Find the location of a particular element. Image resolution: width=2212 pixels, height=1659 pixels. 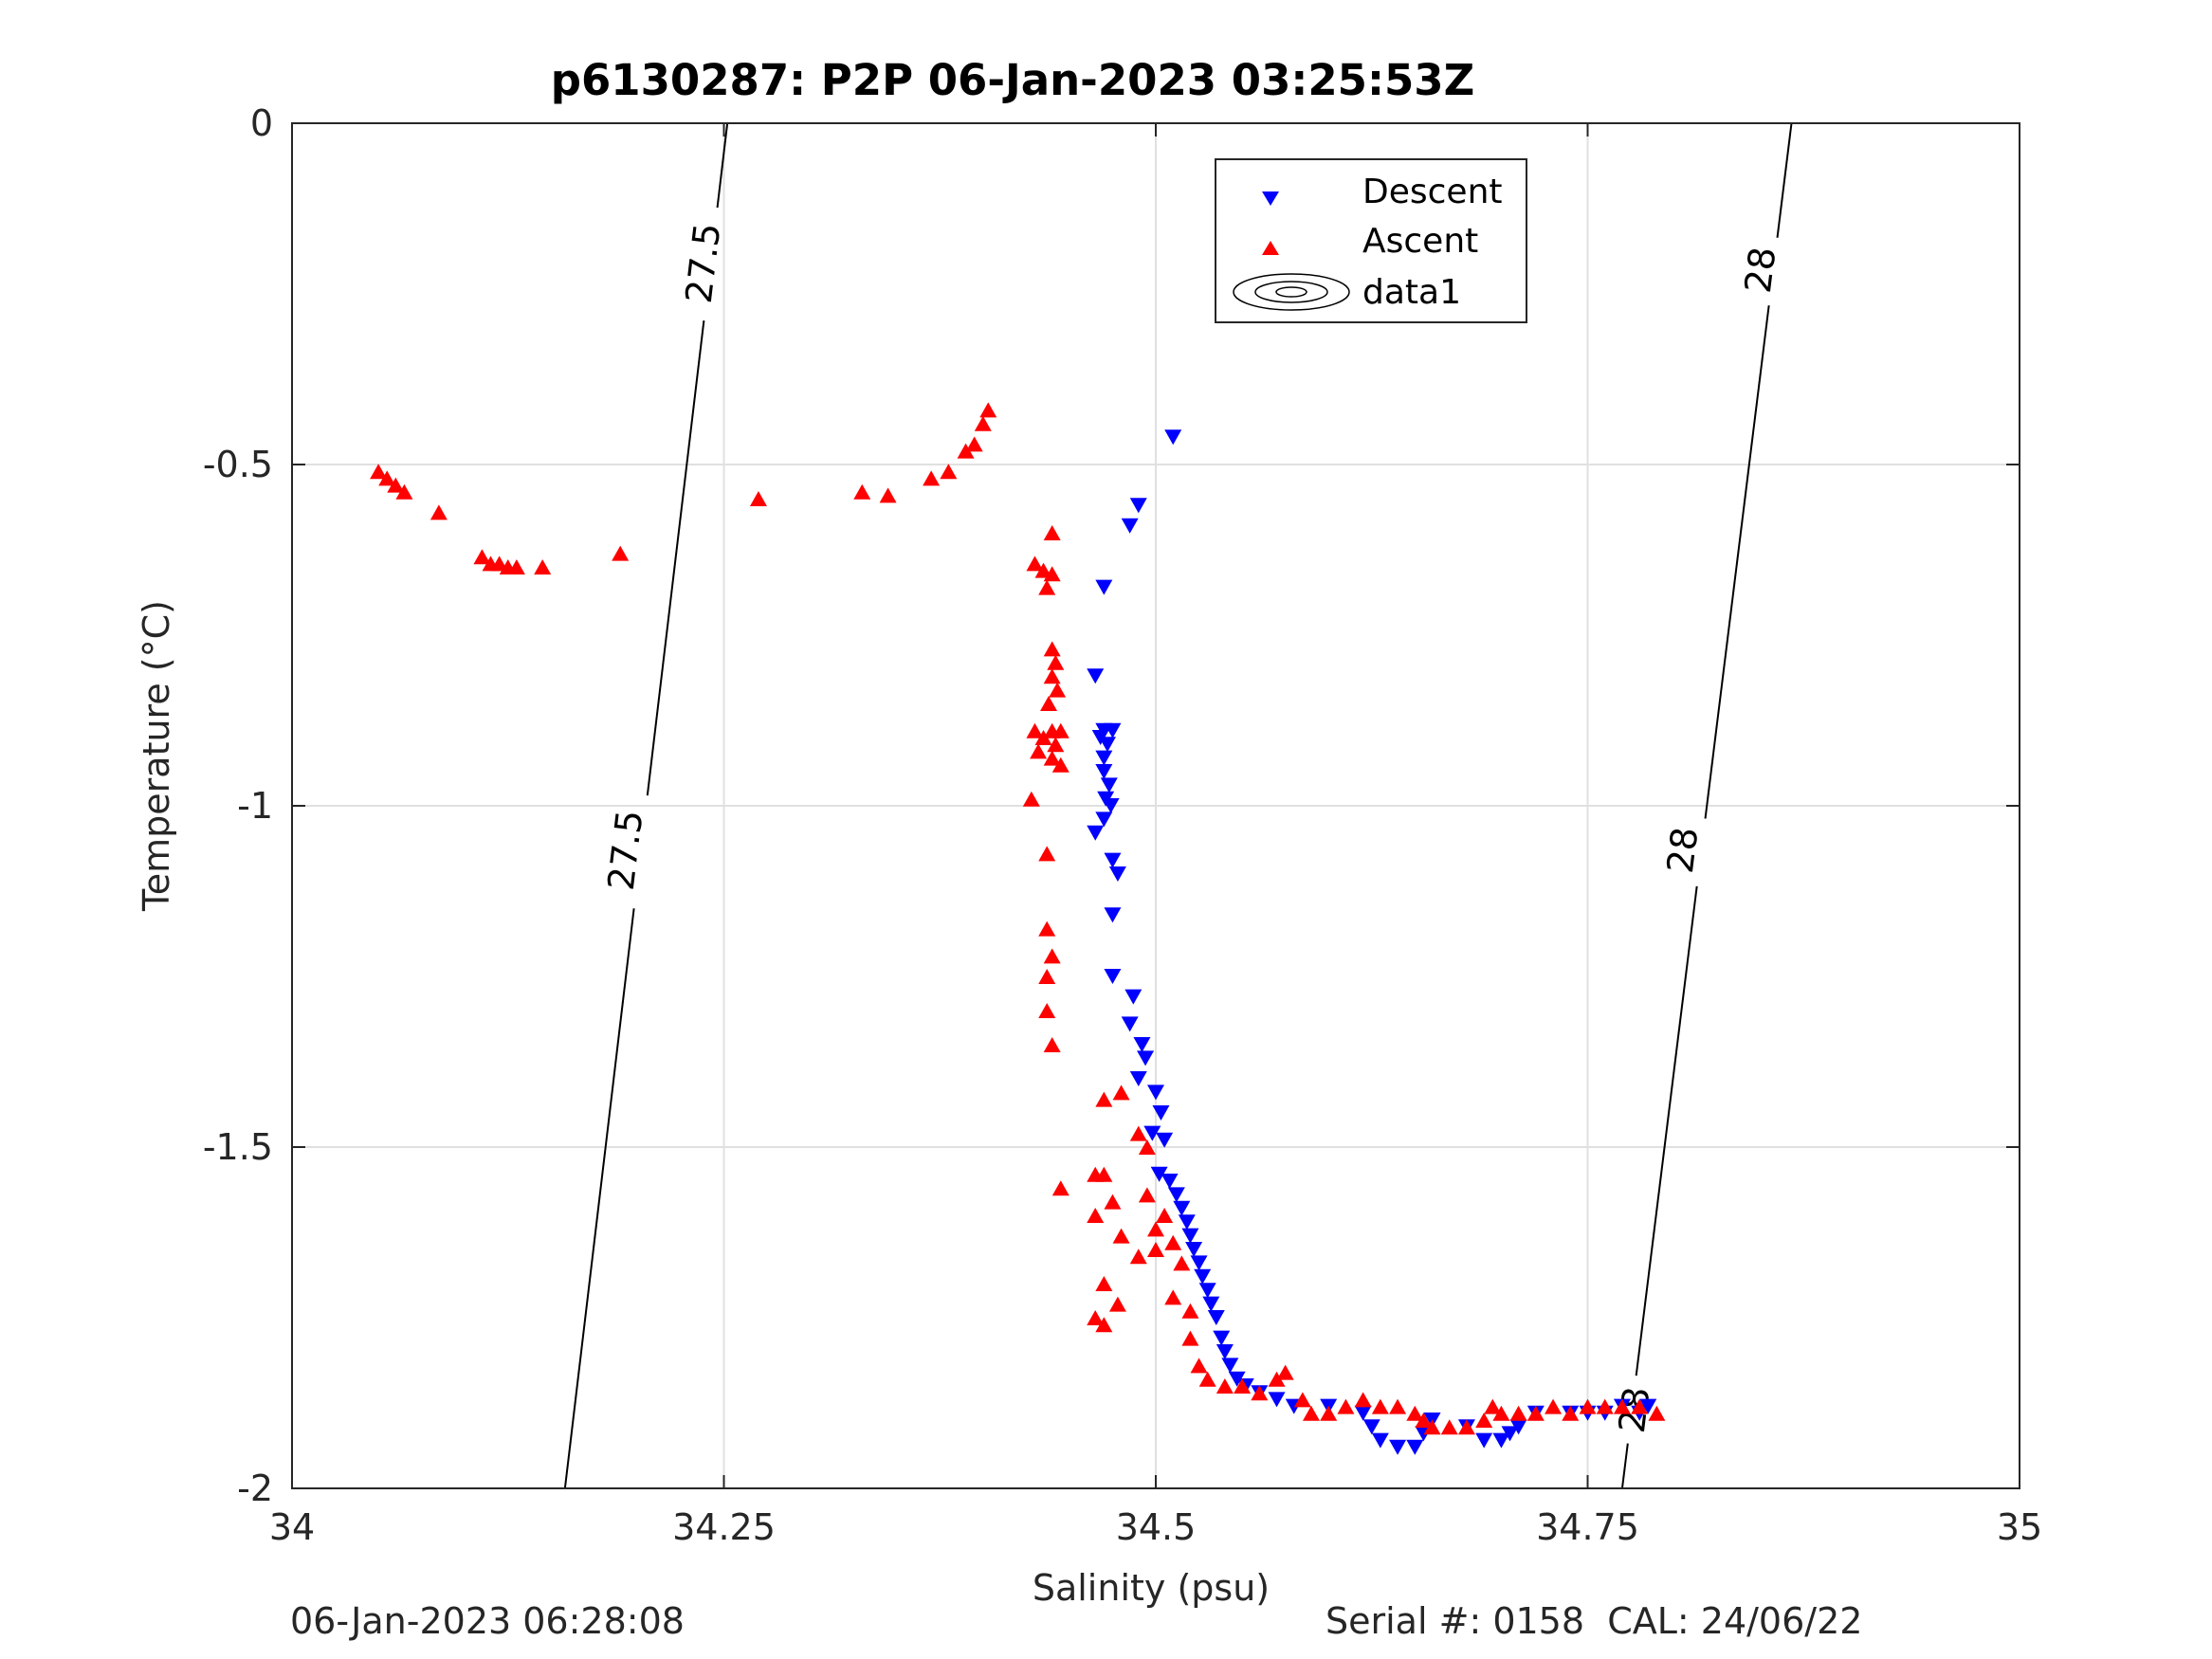

contour-27-5: 27.5 27.5 is located at coordinates (645, 805).